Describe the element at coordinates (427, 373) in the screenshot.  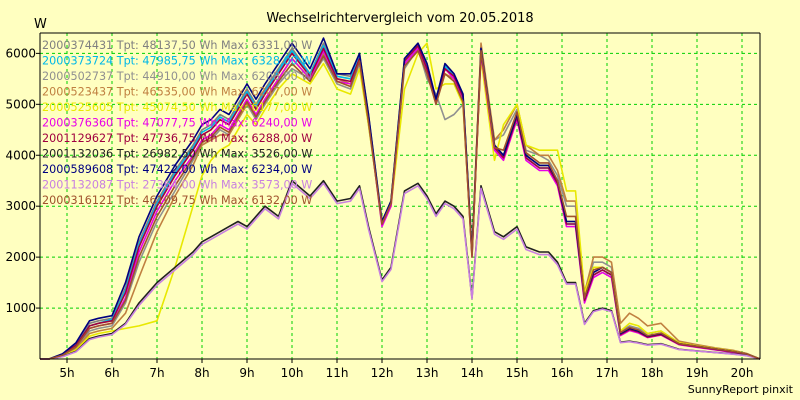
I see `x-tick-label: 13h` at that location.